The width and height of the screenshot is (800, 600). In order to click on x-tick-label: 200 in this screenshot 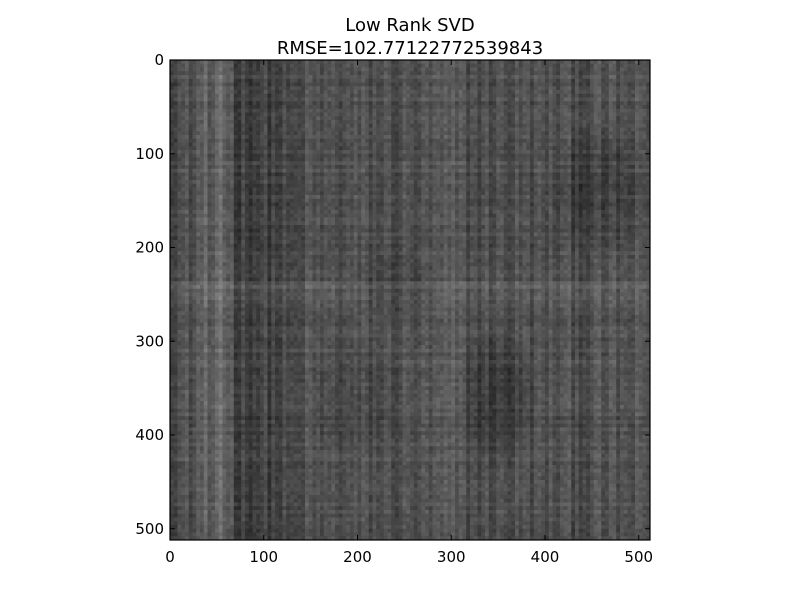, I will do `click(357, 557)`.